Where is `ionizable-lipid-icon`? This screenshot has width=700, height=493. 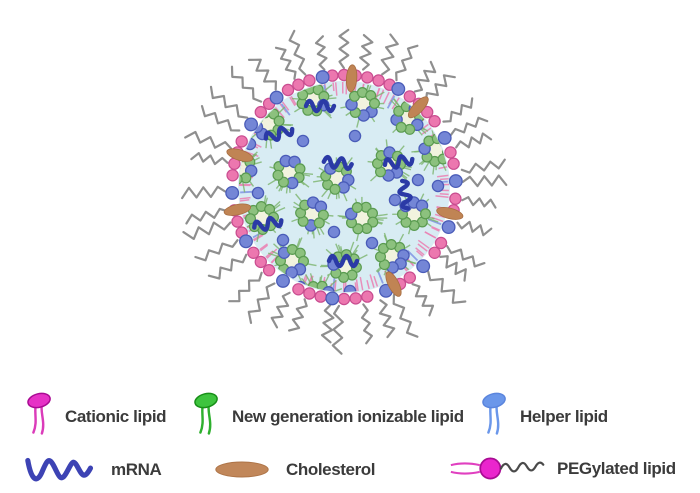 ionizable-lipid-icon is located at coordinates (206, 413).